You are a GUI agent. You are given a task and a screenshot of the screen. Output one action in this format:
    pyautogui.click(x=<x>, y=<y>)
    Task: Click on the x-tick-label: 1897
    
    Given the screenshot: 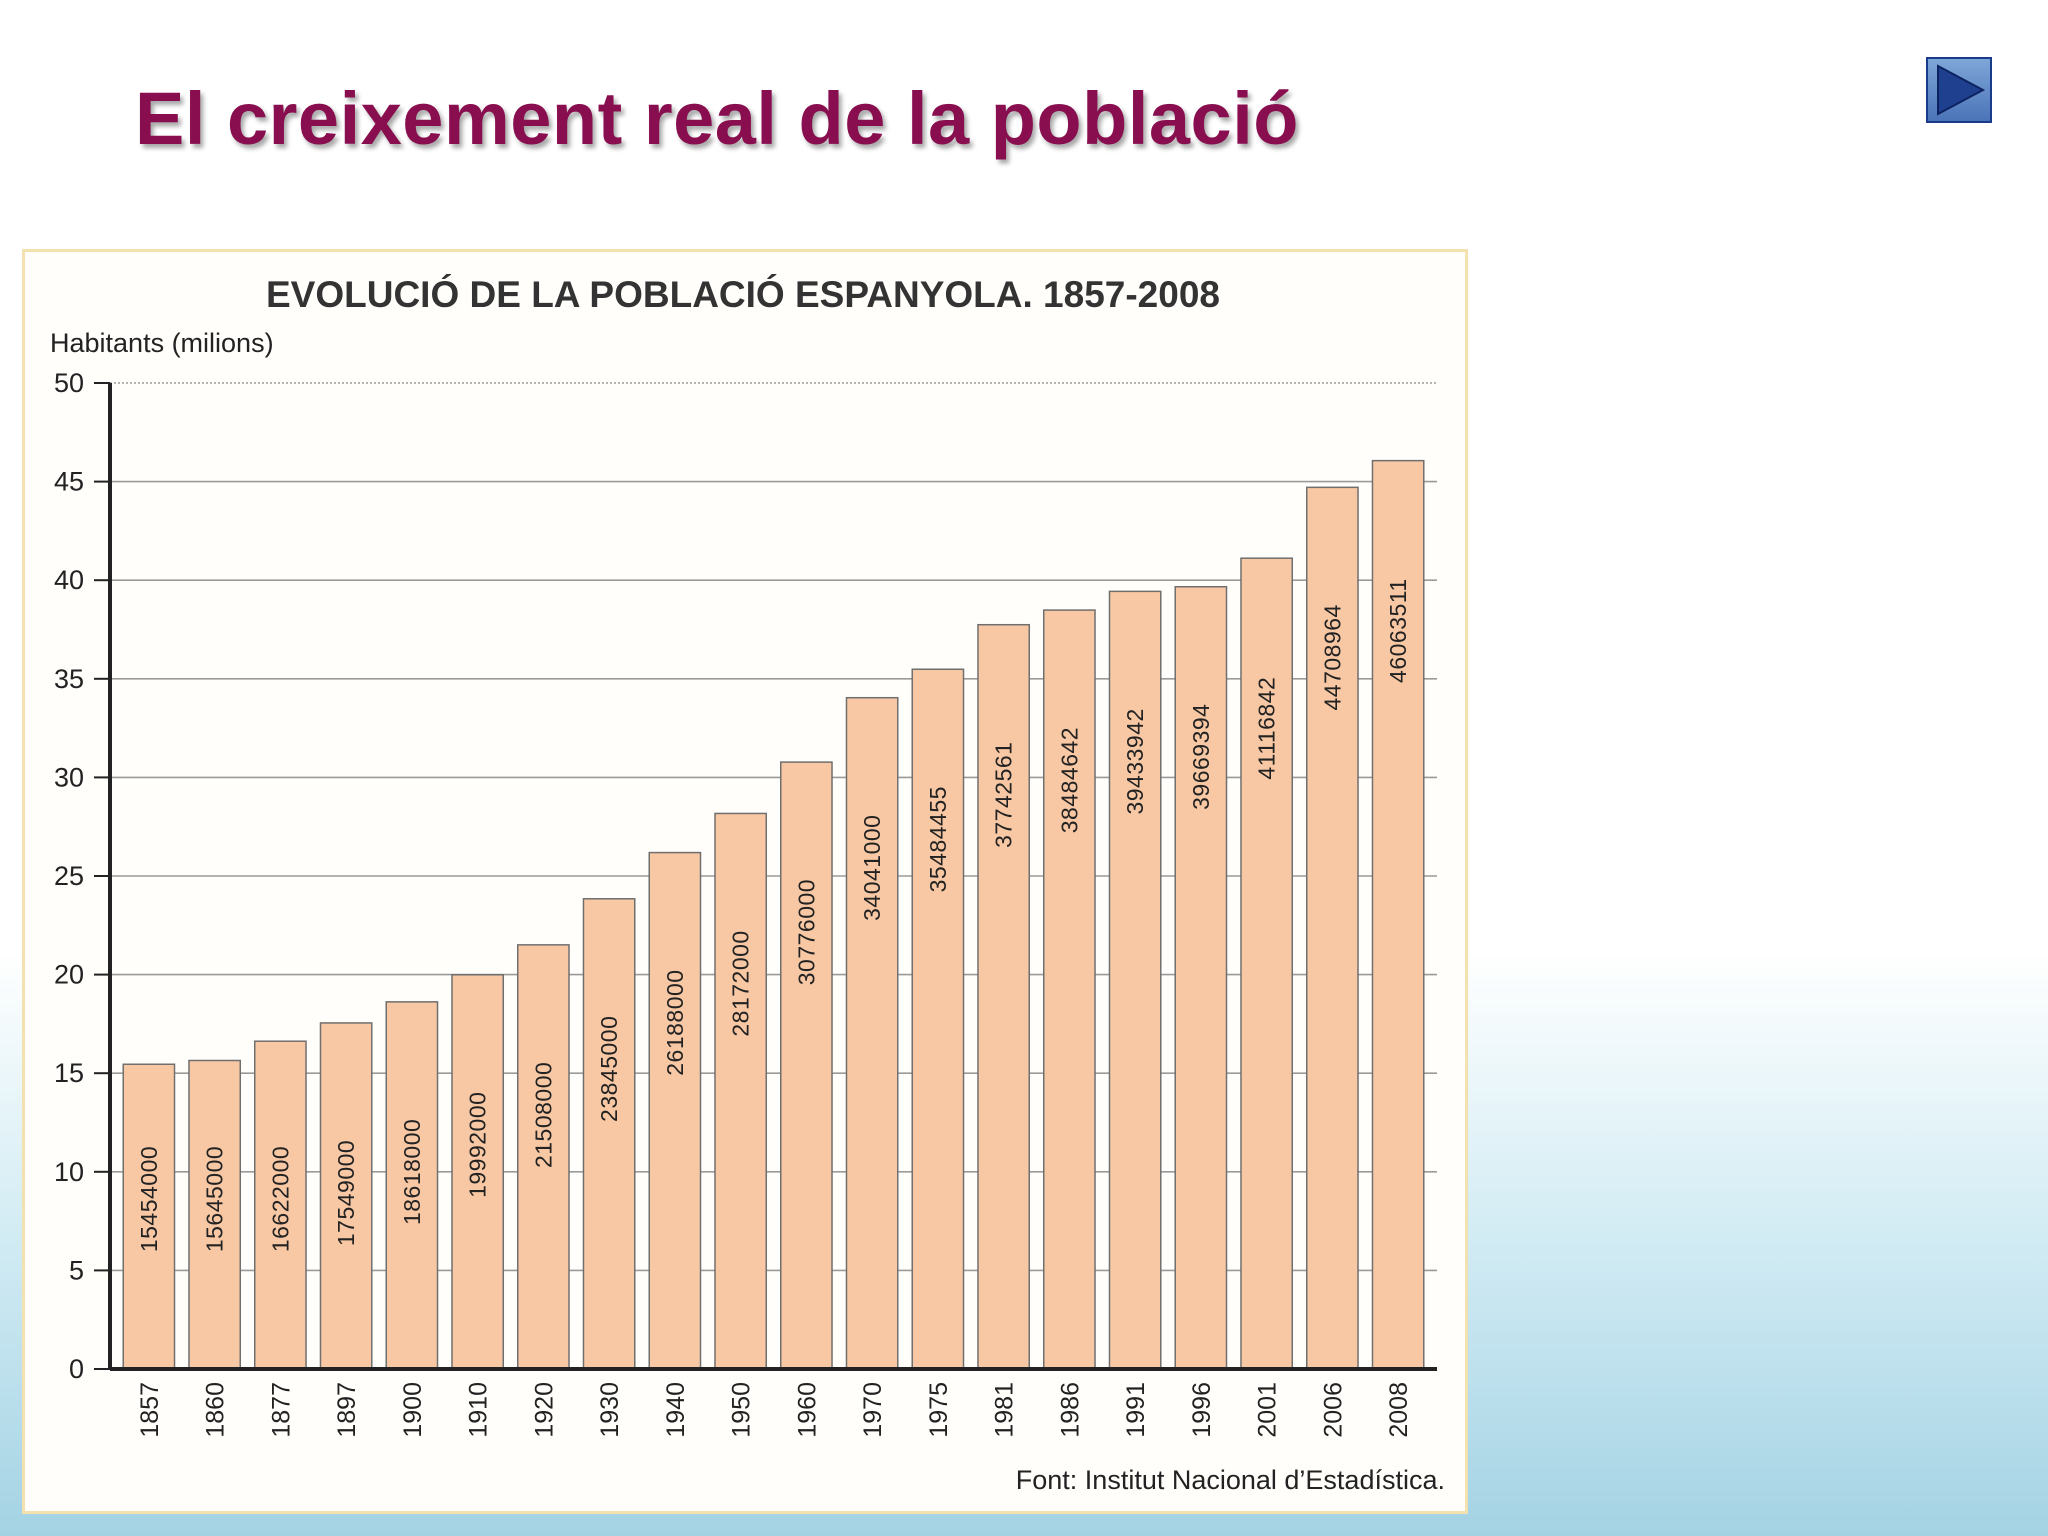 What is the action you would take?
    pyautogui.click(x=347, y=1410)
    